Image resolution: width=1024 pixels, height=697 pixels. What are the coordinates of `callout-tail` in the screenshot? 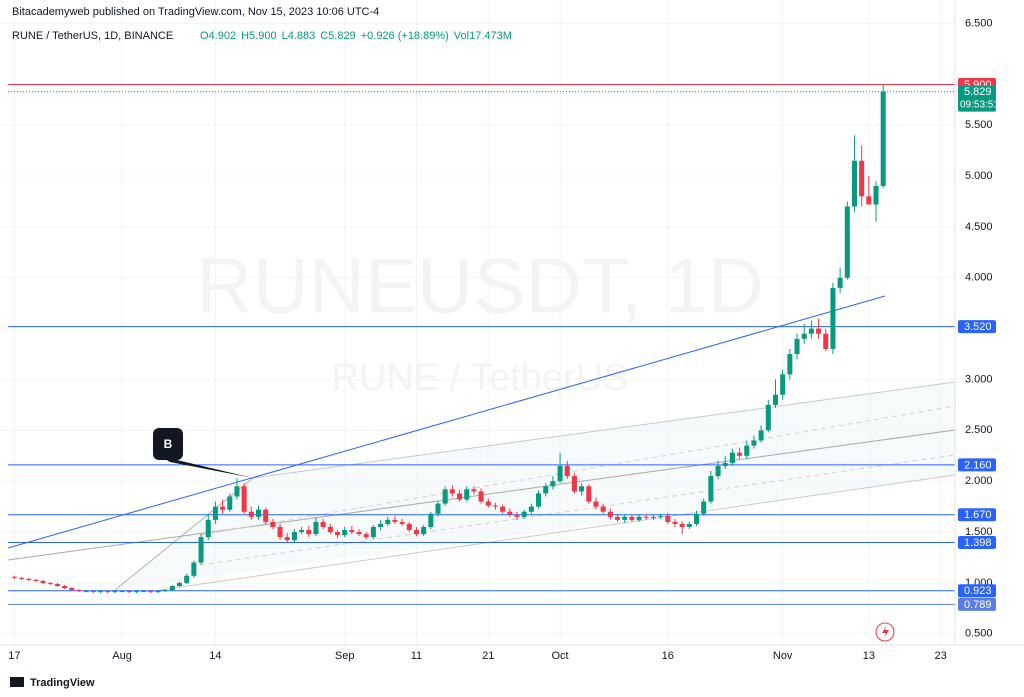 It's located at (206, 467).